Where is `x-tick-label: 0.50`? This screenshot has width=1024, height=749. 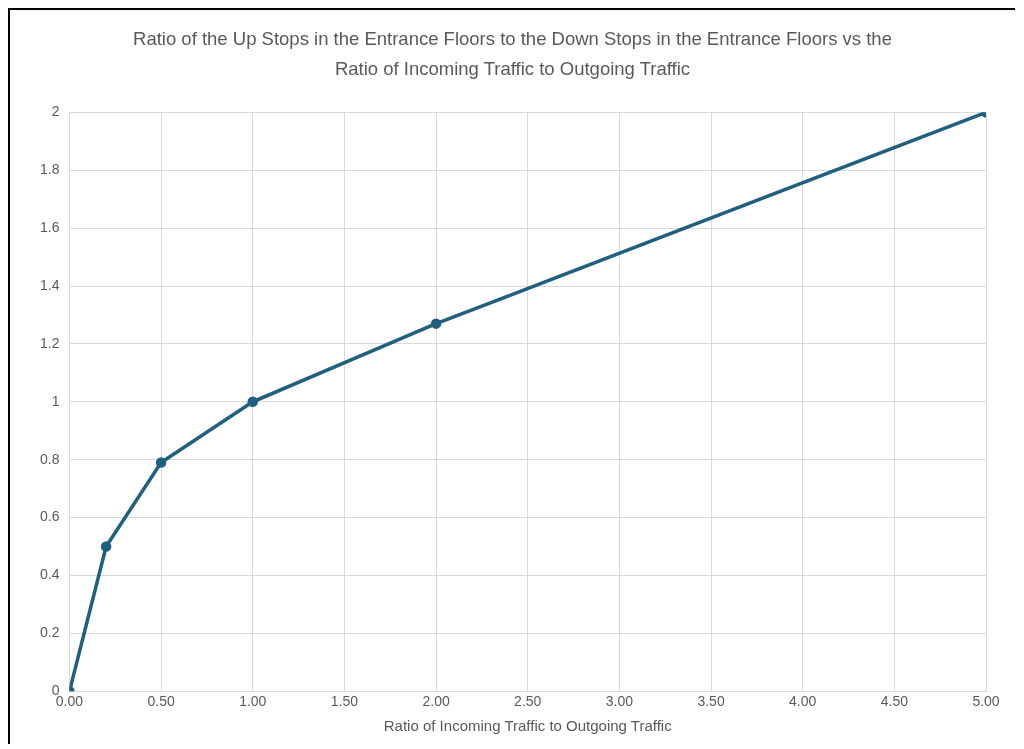
x-tick-label: 0.50 is located at coordinates (161, 701).